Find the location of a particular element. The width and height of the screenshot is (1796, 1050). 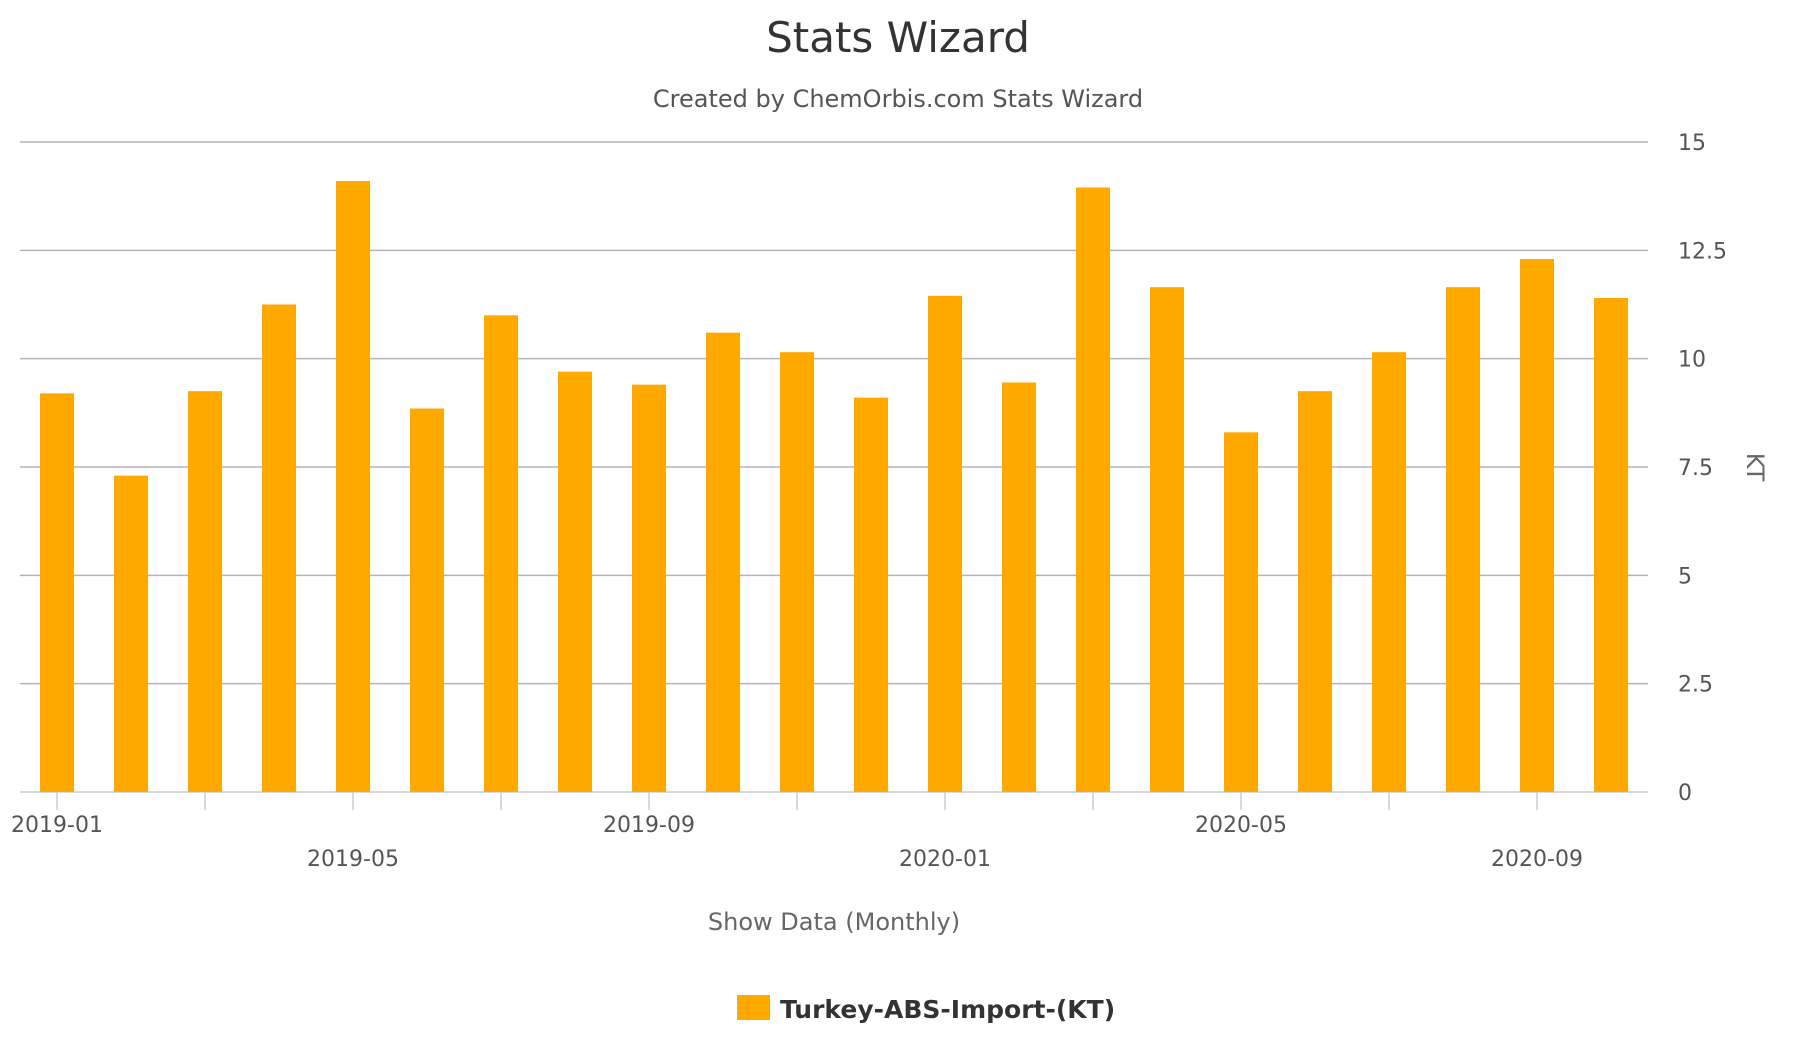

x-axis-title: Show Data (Monthly) is located at coordinates (834, 922).